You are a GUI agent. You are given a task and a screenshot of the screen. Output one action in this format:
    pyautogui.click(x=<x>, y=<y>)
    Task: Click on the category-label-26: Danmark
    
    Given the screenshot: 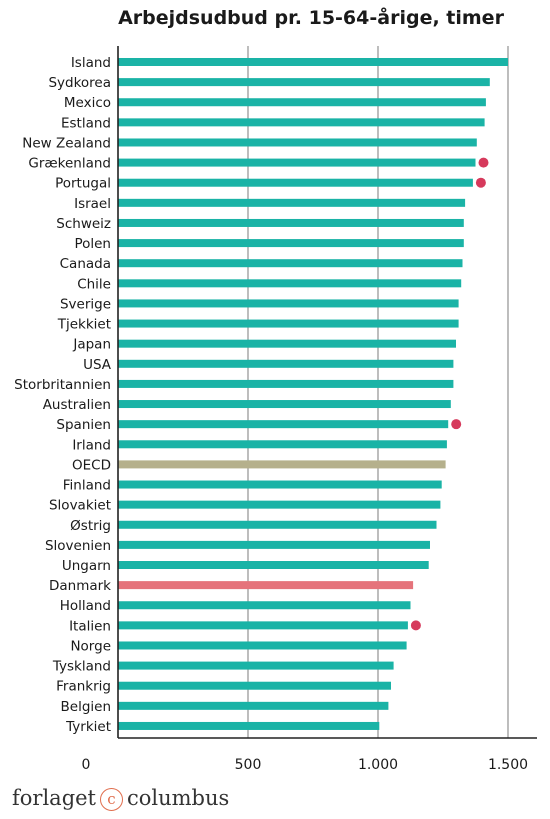 What is the action you would take?
    pyautogui.click(x=80, y=586)
    